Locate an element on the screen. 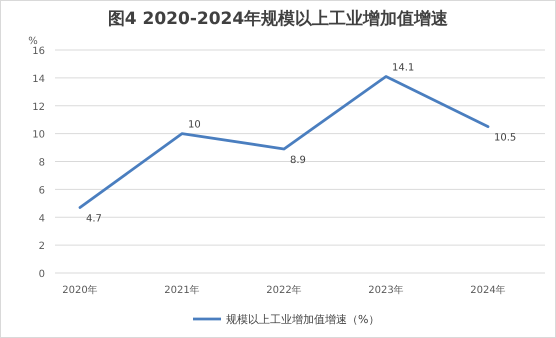  x-tick-label: 2024年 is located at coordinates (488, 290).